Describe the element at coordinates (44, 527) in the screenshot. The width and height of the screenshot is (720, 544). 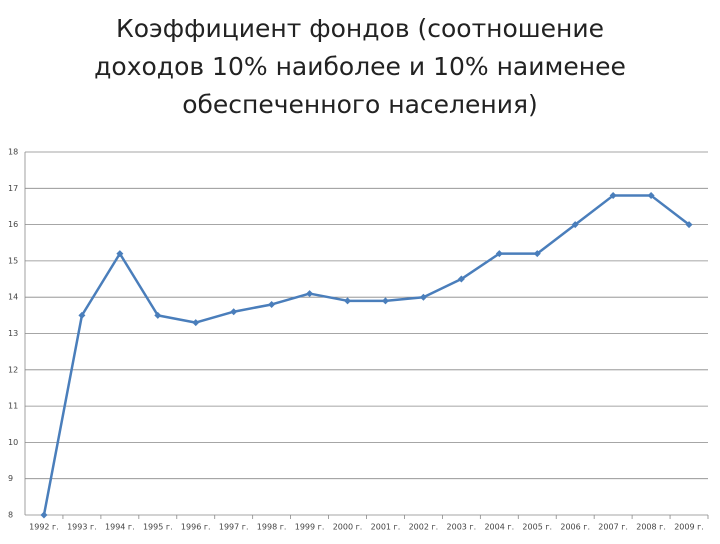
I see `x-tick-label: 1992 г.` at that location.